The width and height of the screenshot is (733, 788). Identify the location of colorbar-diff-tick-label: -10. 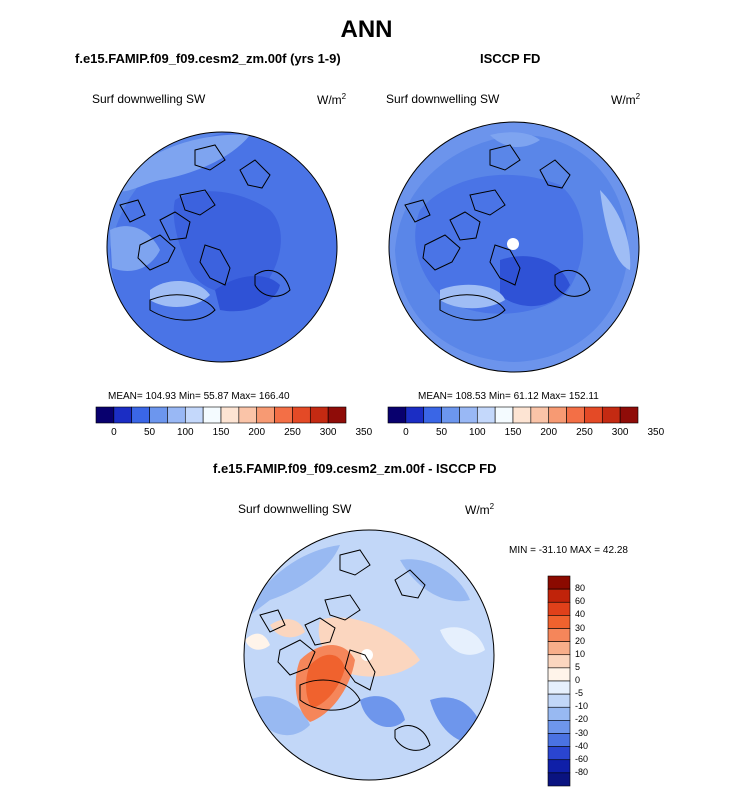
(582, 706).